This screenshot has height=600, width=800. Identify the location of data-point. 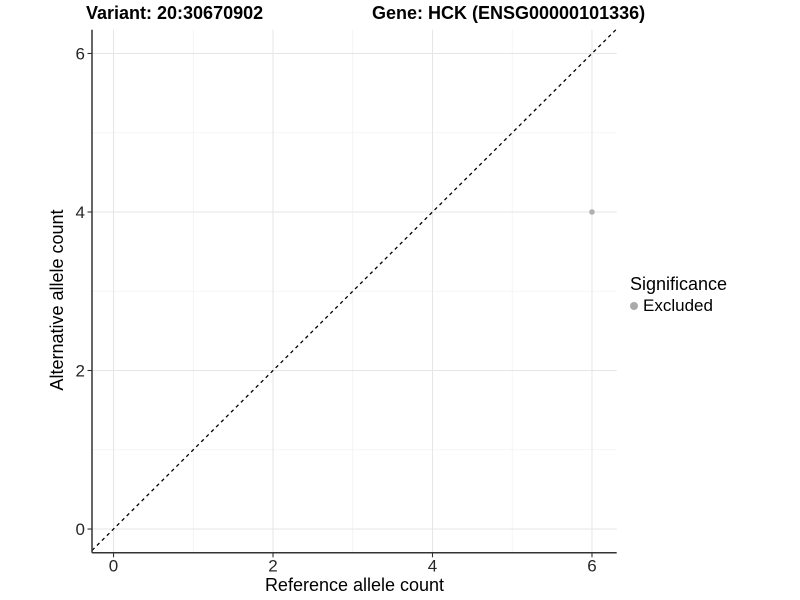
(592, 212).